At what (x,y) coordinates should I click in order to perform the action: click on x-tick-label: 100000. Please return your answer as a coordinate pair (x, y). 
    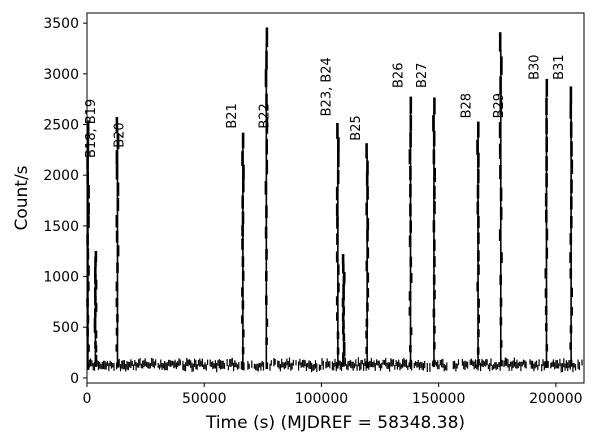
    Looking at the image, I should click on (321, 399).